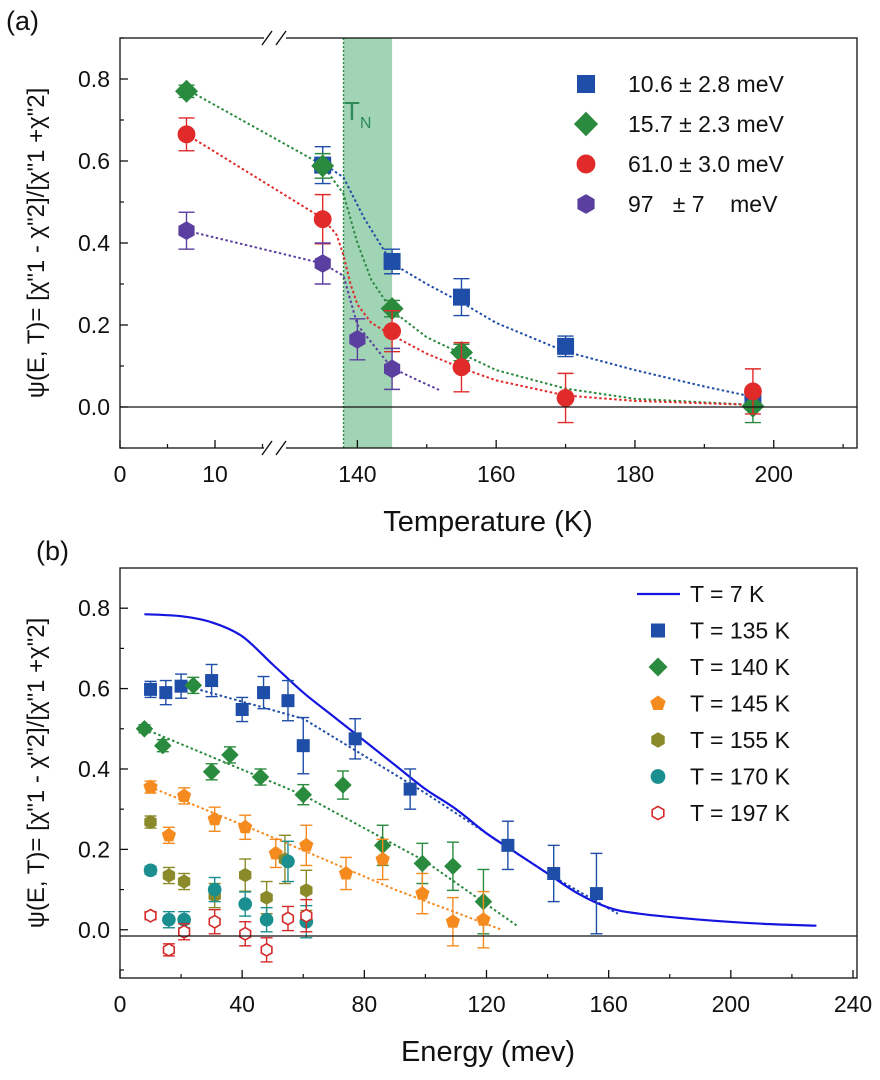  What do you see at coordinates (586, 164) in the screenshot?
I see `legend-marker-61-0-3-0-mev` at bounding box center [586, 164].